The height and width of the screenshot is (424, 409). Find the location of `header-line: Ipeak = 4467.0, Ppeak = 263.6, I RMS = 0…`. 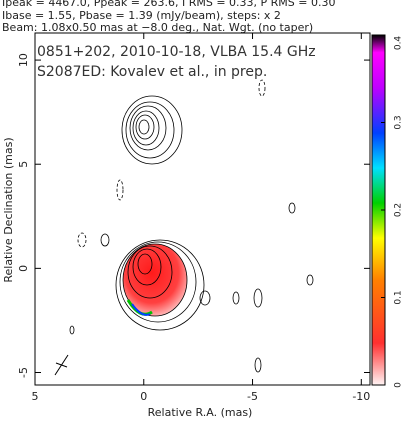

header-line: Ipeak = 4467.0, Ppeak = 263.6, I RMS = 0… is located at coordinates (169, 4).